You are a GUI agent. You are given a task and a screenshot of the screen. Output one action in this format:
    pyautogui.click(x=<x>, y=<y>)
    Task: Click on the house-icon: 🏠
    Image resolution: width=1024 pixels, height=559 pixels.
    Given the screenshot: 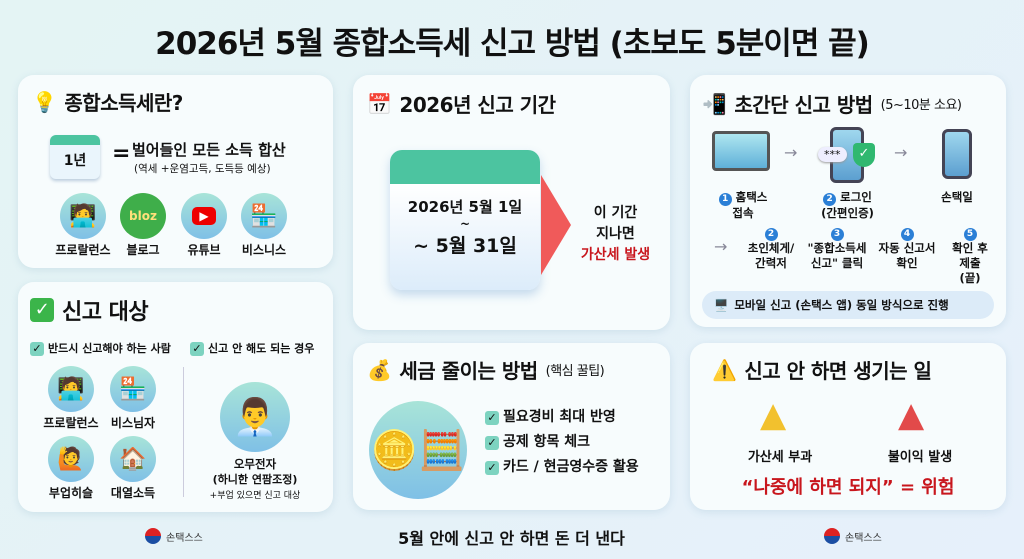 What is the action you would take?
    pyautogui.click(x=133, y=459)
    